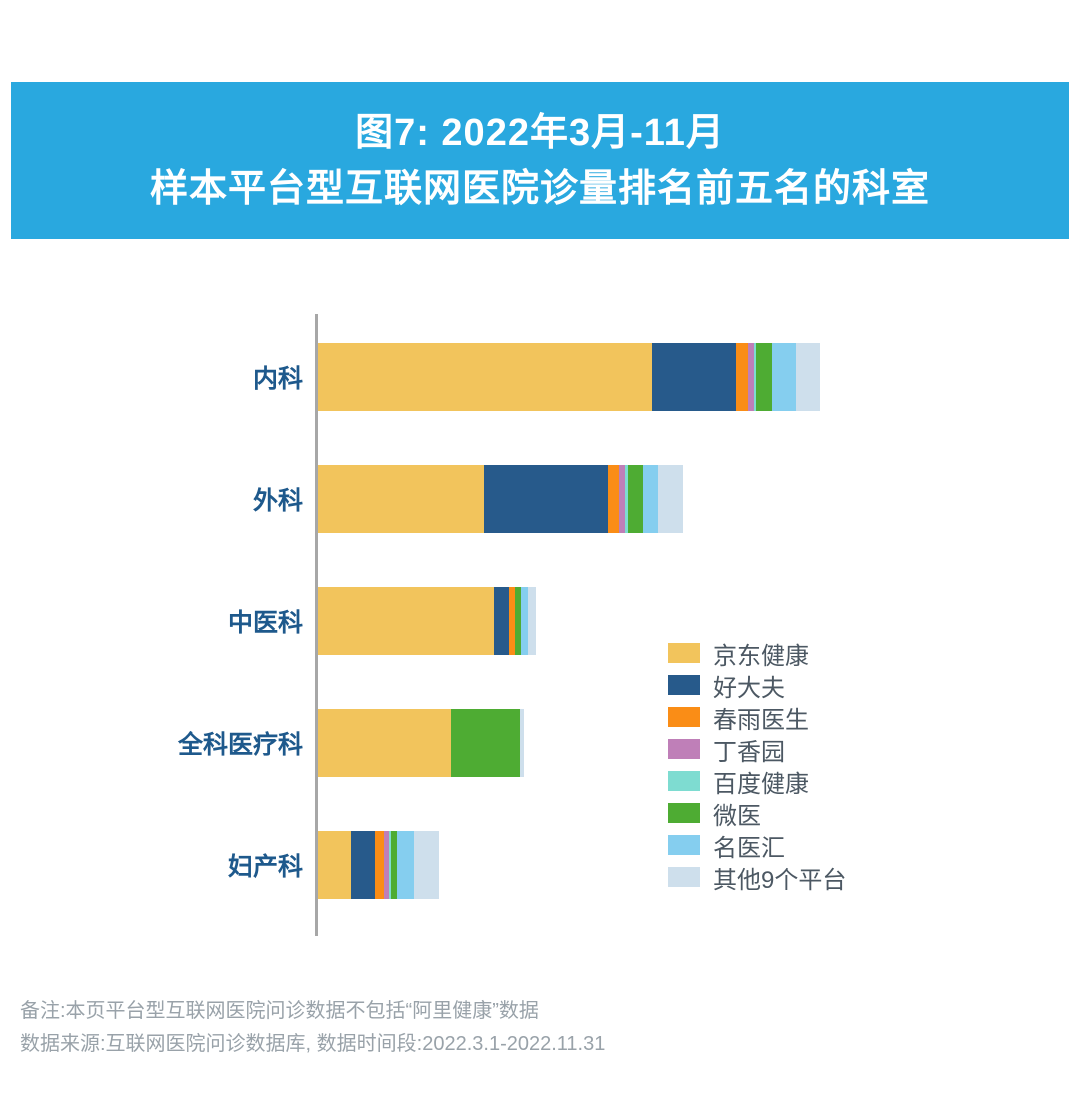  What do you see at coordinates (761, 784) in the screenshot?
I see `legend-label: 百度健康` at bounding box center [761, 784].